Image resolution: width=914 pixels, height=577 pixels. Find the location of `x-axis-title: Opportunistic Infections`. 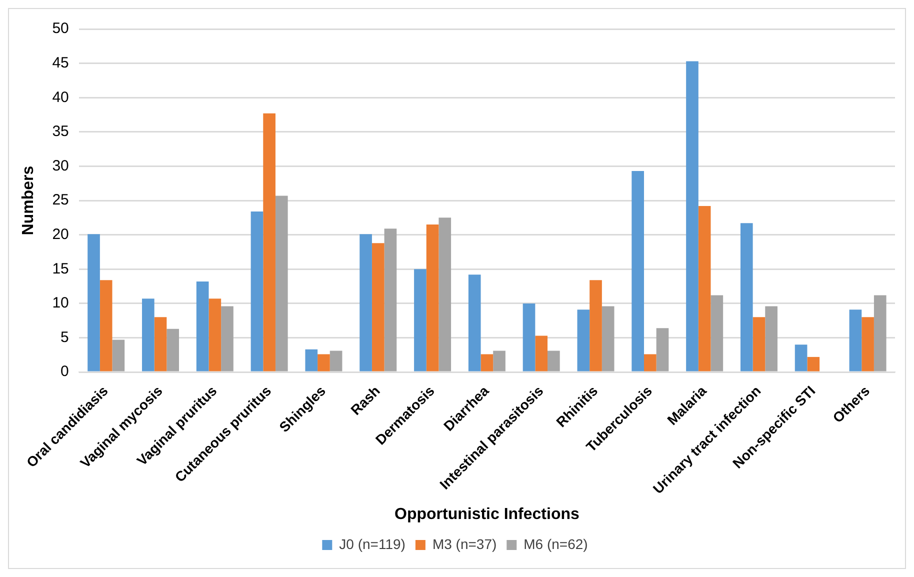

x-axis-title: Opportunistic Infections is located at coordinates (487, 514).